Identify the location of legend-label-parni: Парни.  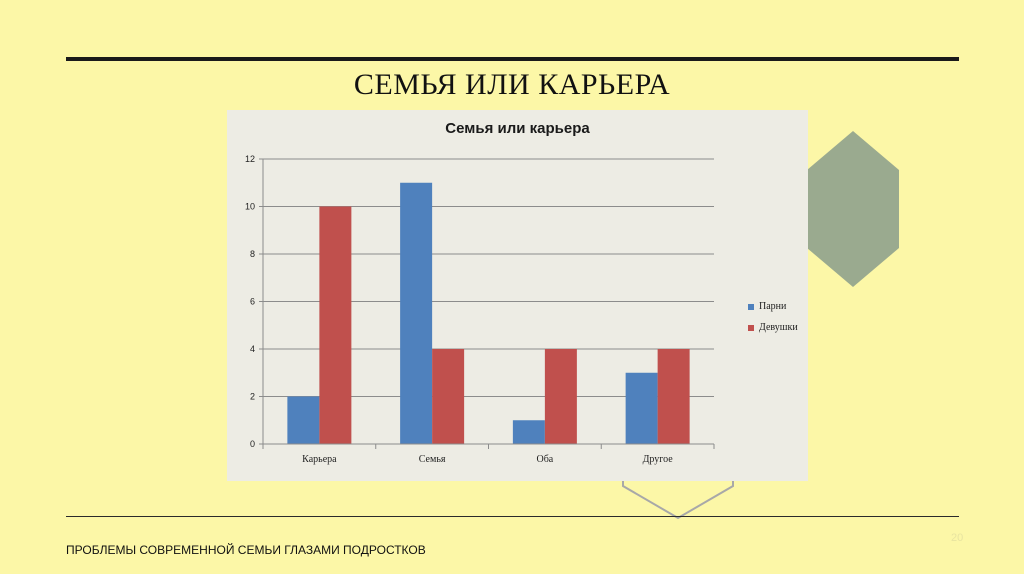
(773, 306).